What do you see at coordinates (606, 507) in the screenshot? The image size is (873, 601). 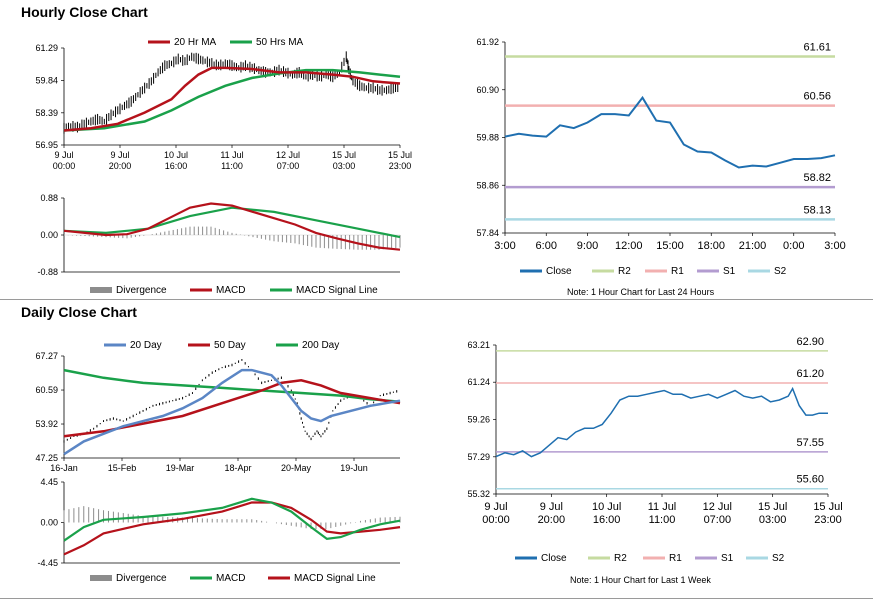 I see `daily-pivot-x-tick-label: 10 Jul` at bounding box center [606, 507].